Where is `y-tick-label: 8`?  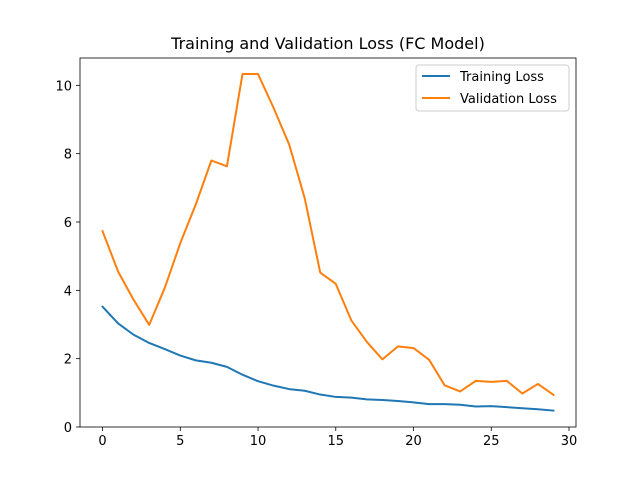
y-tick-label: 8 is located at coordinates (68, 155).